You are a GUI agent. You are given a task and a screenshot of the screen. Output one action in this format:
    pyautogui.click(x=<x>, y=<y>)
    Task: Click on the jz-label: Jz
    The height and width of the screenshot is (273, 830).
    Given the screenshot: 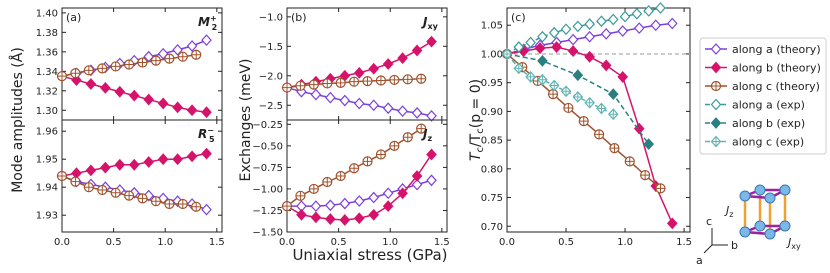 What is the action you would take?
    pyautogui.click(x=728, y=211)
    